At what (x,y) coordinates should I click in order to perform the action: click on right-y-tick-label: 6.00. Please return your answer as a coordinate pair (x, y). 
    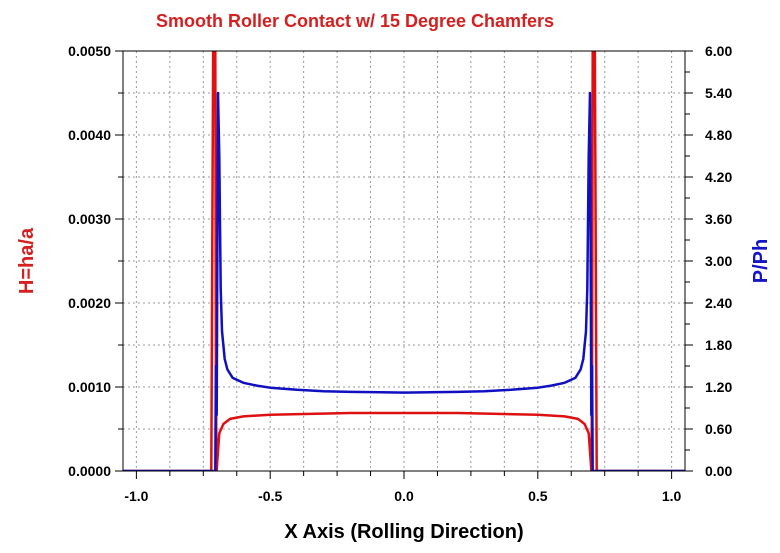
    Looking at the image, I should click on (718, 51).